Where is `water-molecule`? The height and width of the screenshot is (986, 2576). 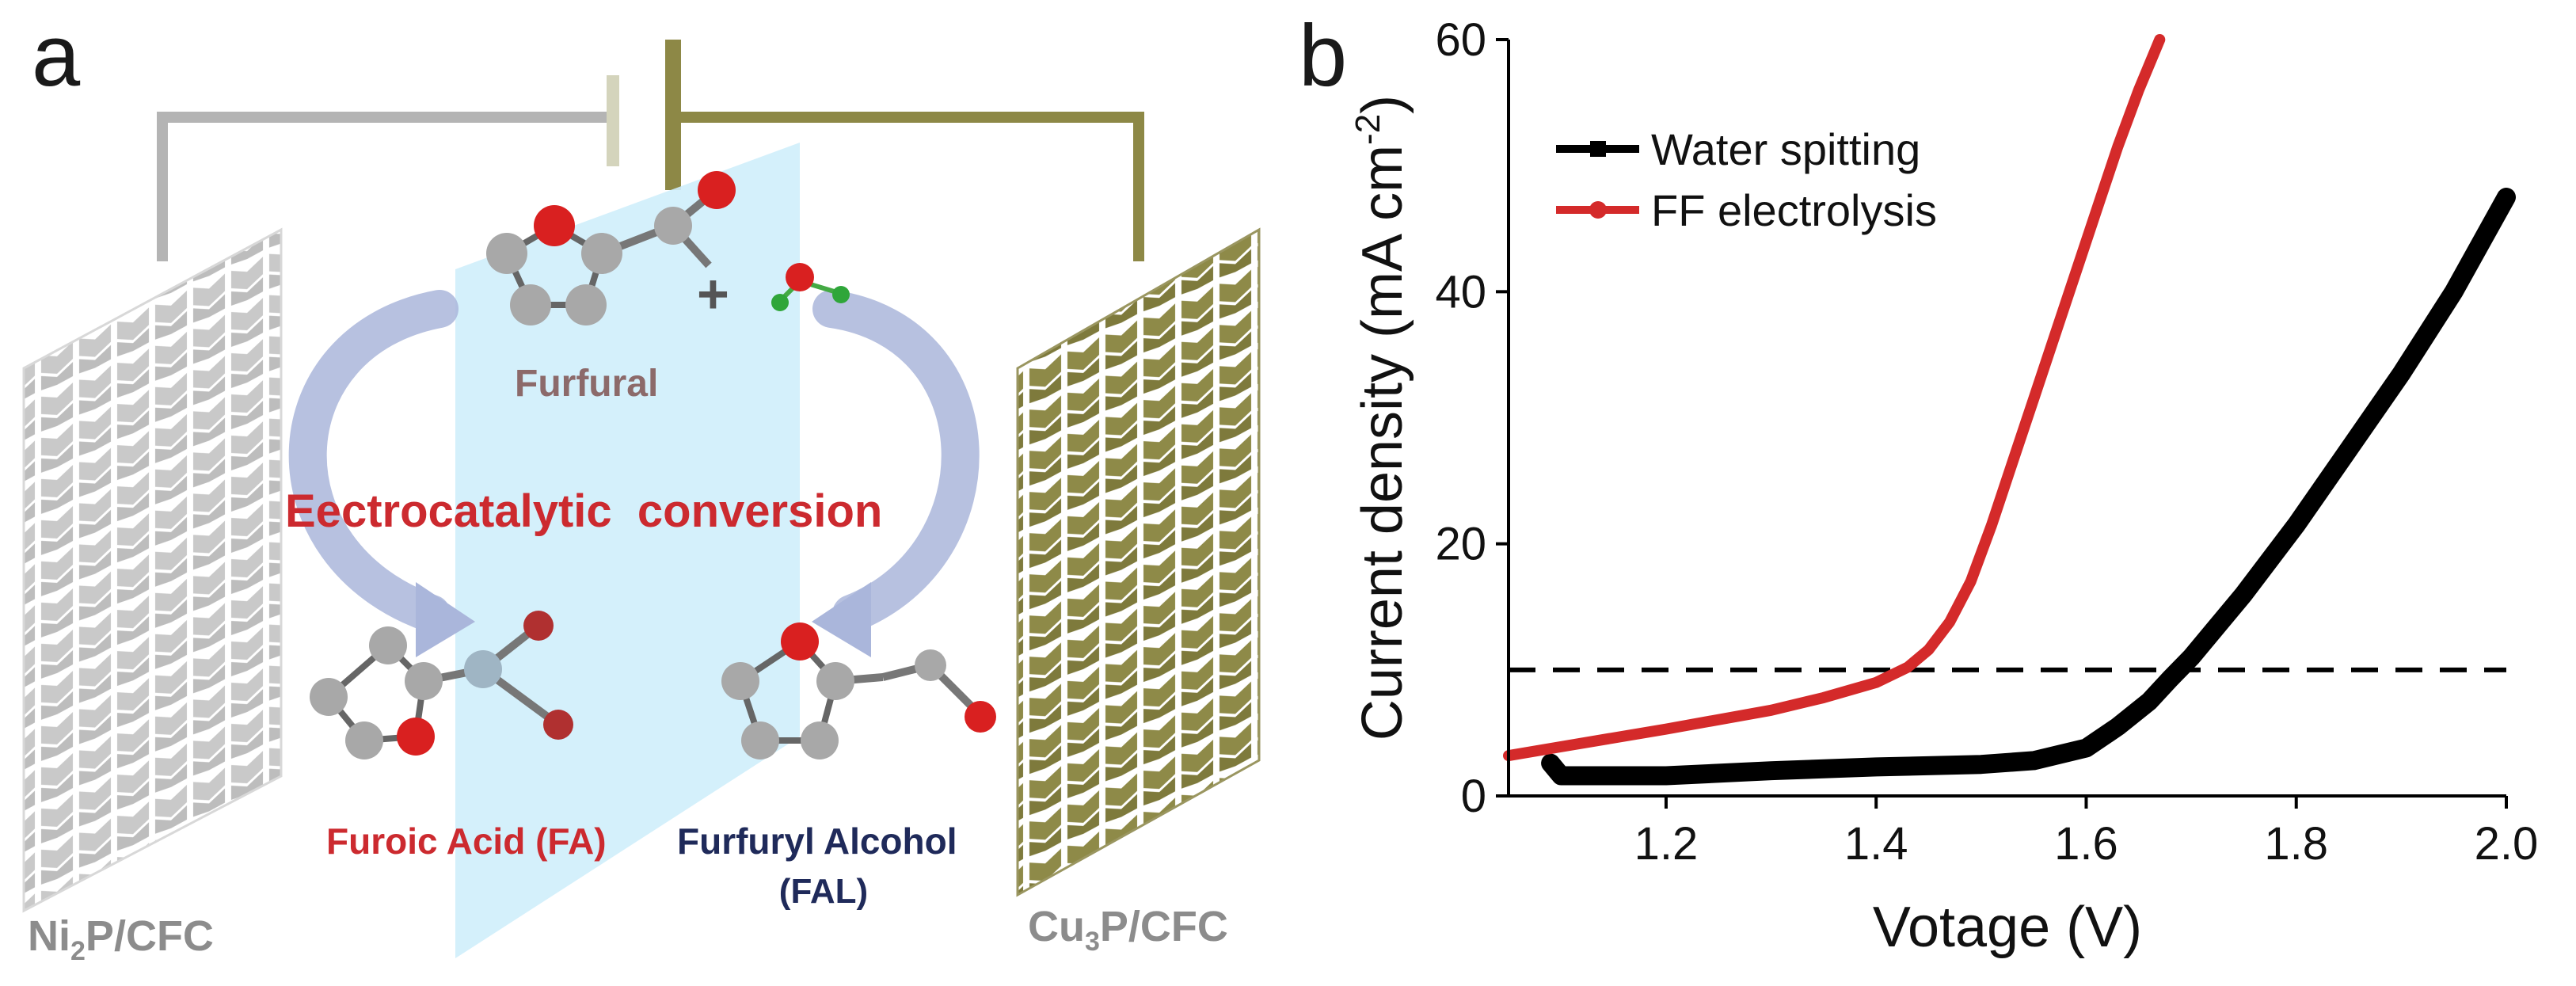 water-molecule is located at coordinates (810, 287).